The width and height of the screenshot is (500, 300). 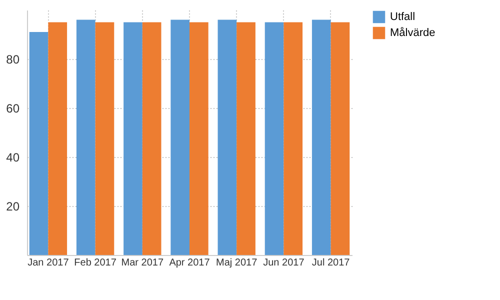 I want to click on x-tick-label: Maj 2017, so click(x=237, y=263).